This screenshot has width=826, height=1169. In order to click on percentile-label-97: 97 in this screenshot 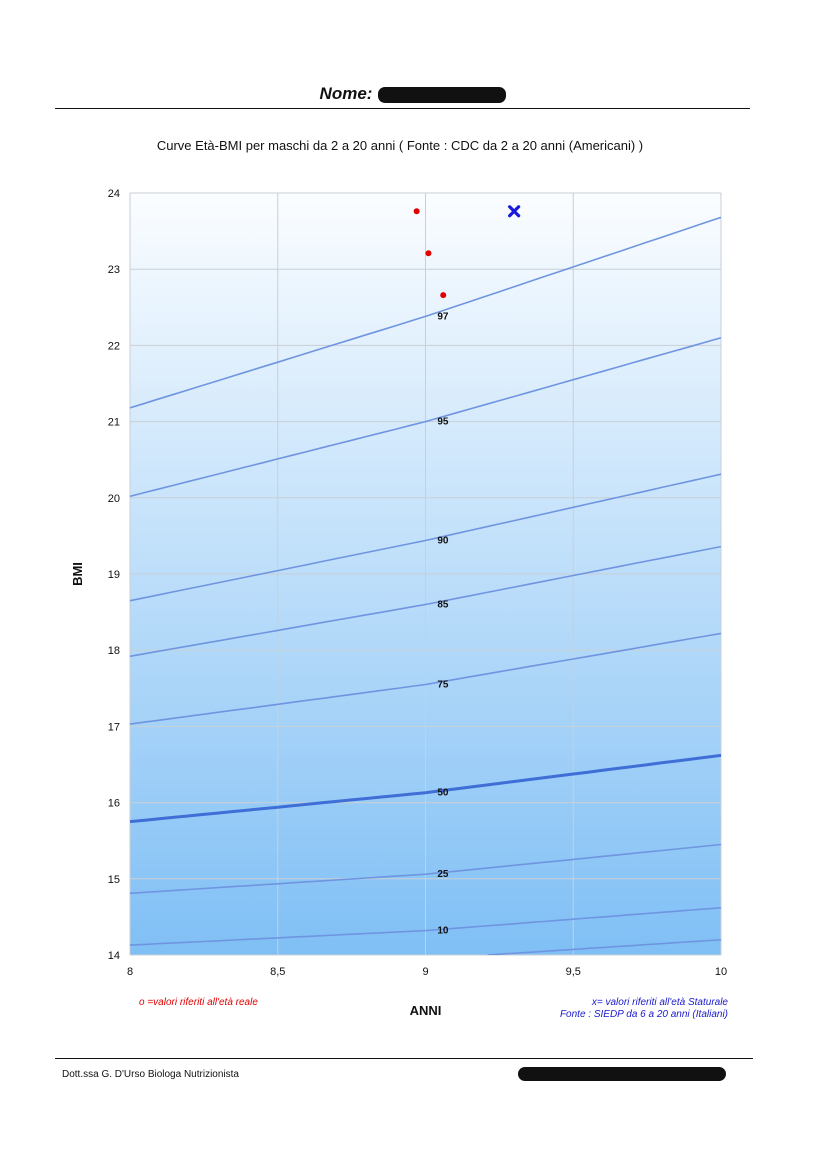, I will do `click(443, 316)`.